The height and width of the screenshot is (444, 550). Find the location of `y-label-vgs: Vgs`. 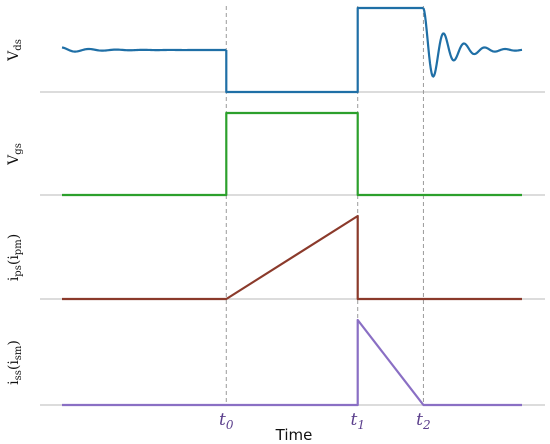

y-label-vgs: Vgs is located at coordinates (15, 154).